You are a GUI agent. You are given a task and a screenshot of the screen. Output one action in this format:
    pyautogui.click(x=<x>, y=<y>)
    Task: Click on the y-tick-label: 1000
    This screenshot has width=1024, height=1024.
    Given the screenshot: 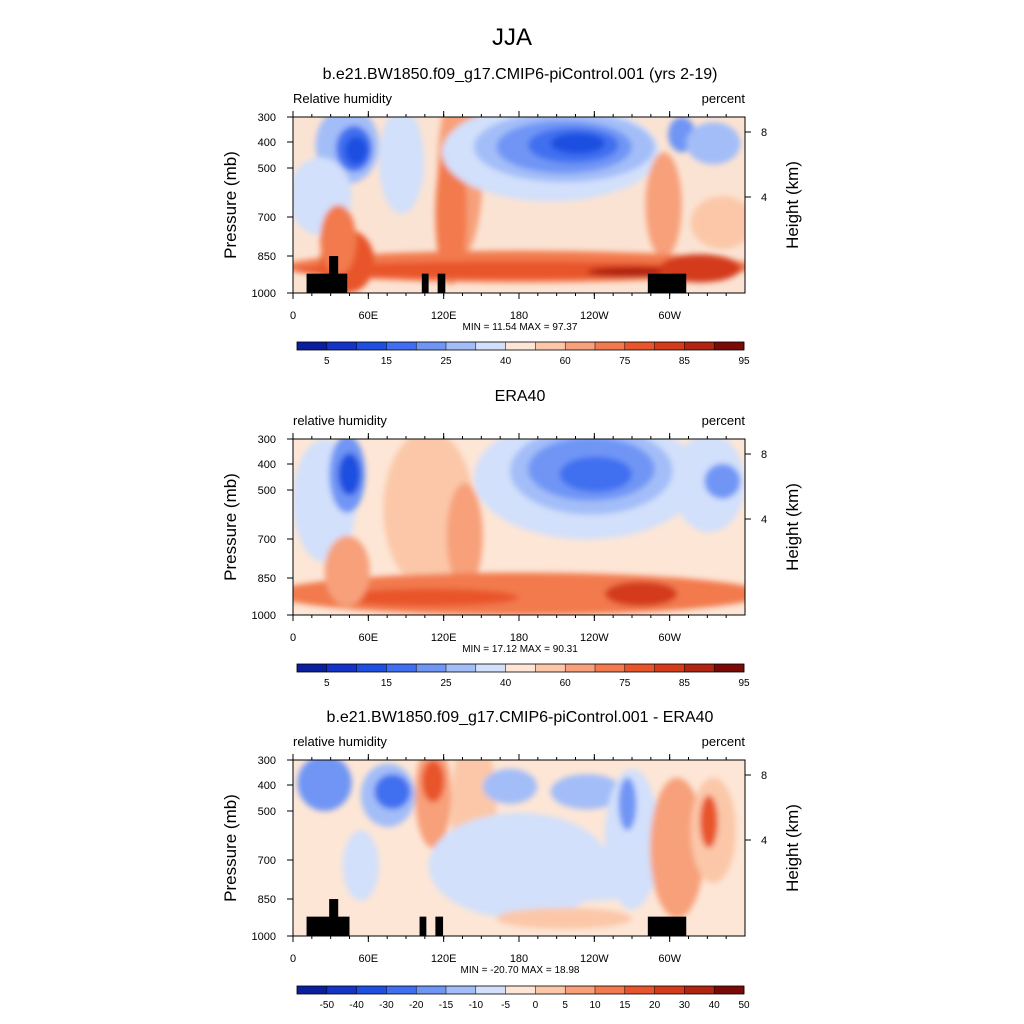 What is the action you would take?
    pyautogui.click(x=264, y=294)
    